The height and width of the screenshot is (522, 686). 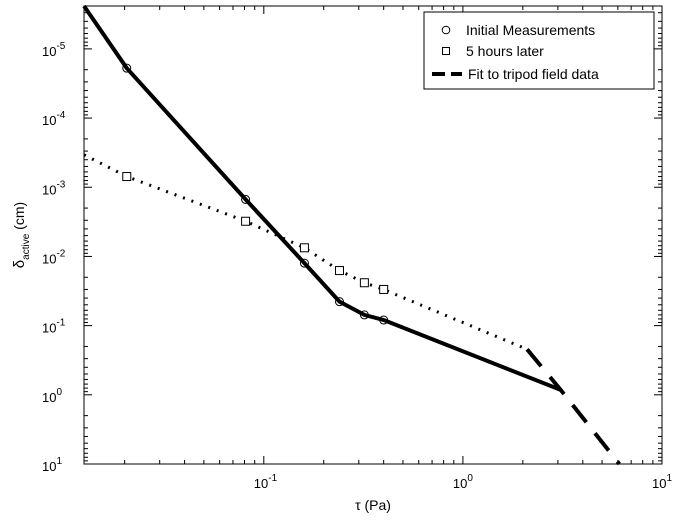 What do you see at coordinates (60, 184) in the screenshot?
I see `y-tick-label-exponent: -3` at bounding box center [60, 184].